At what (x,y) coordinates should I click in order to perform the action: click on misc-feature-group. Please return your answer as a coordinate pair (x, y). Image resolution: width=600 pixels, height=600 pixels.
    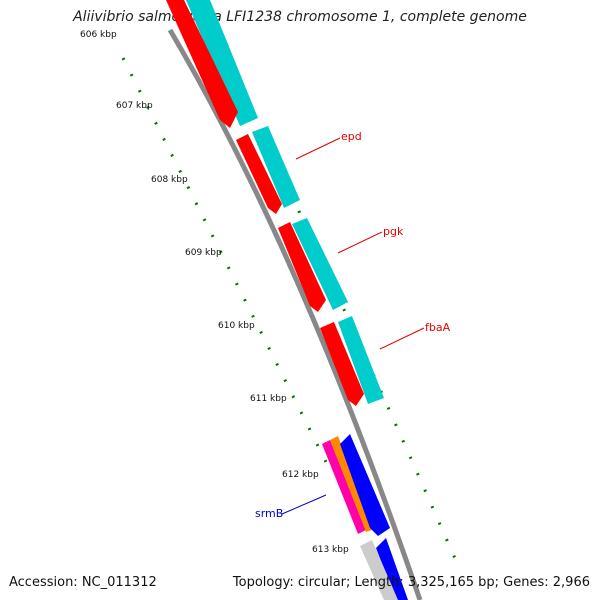
    Looking at the image, I should click on (347, 485).